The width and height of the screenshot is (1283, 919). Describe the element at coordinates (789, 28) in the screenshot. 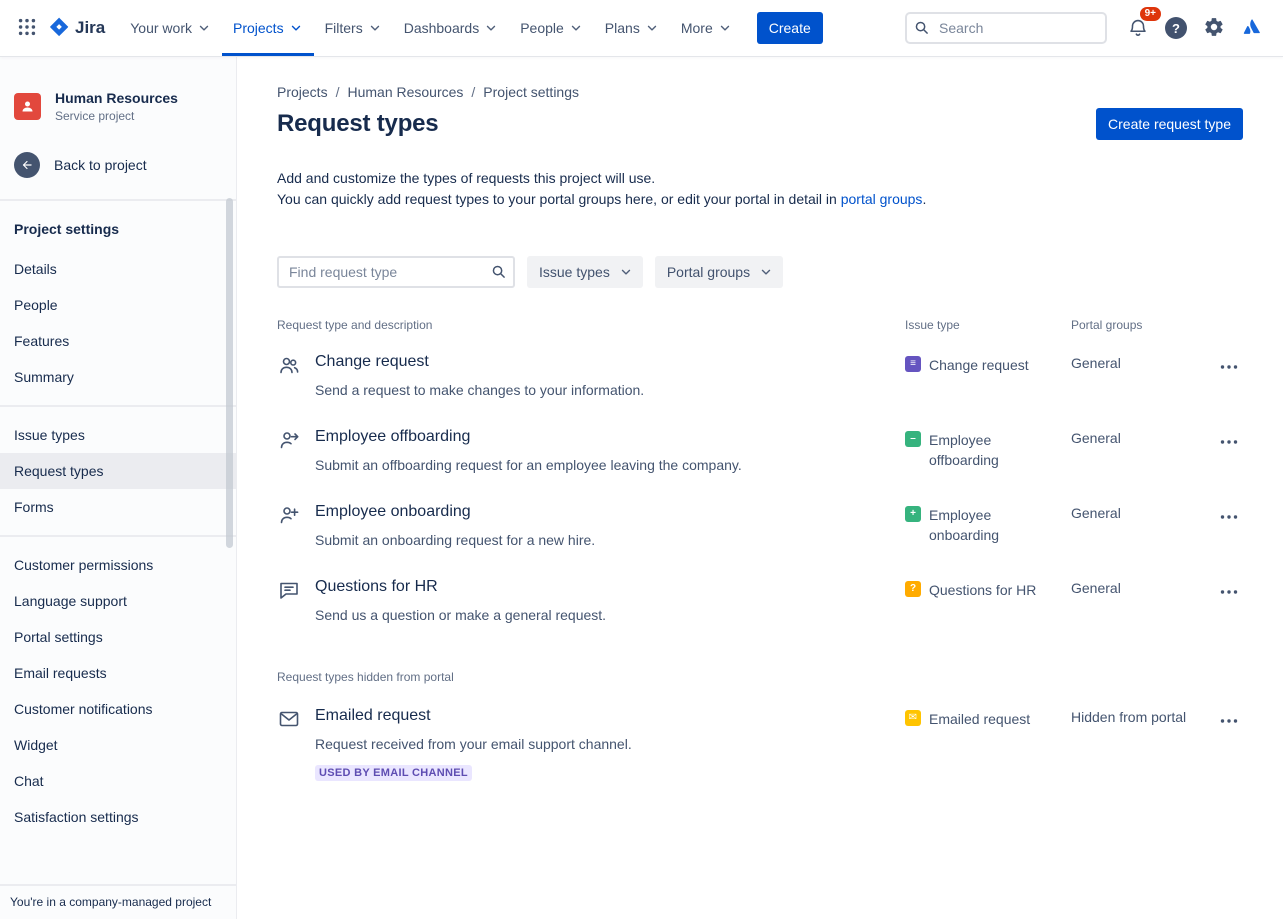

I see `create-button: Create` at that location.